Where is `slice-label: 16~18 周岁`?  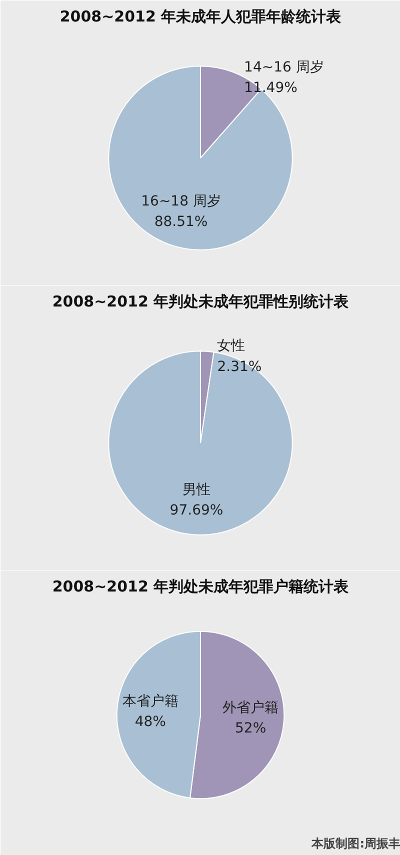
slice-label: 16~18 周岁 is located at coordinates (181, 201).